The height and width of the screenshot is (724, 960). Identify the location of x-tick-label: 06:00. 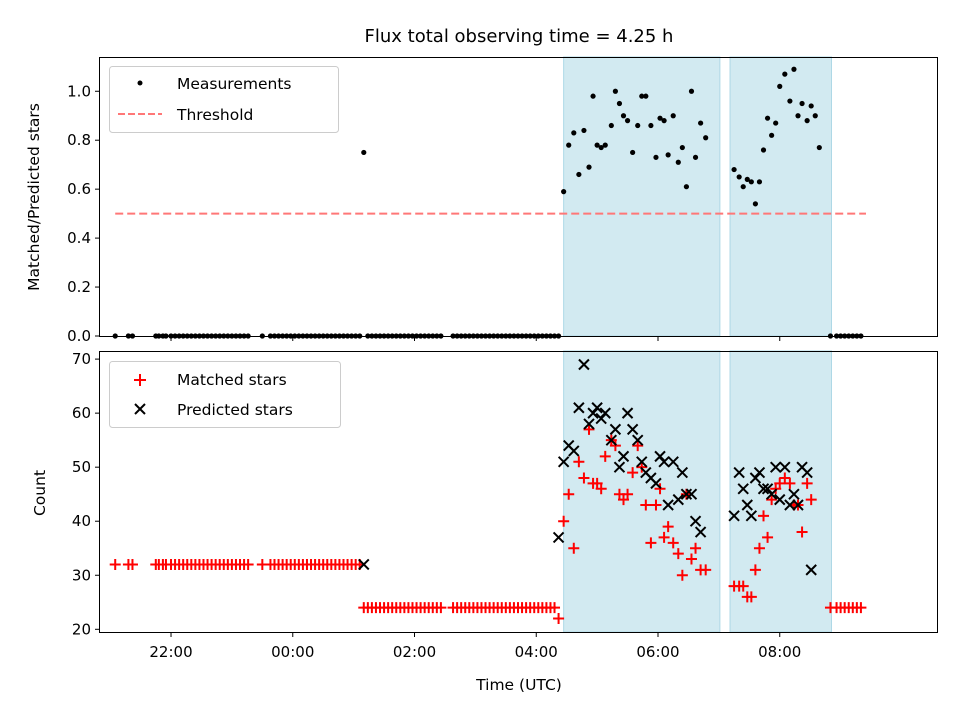
(657, 652).